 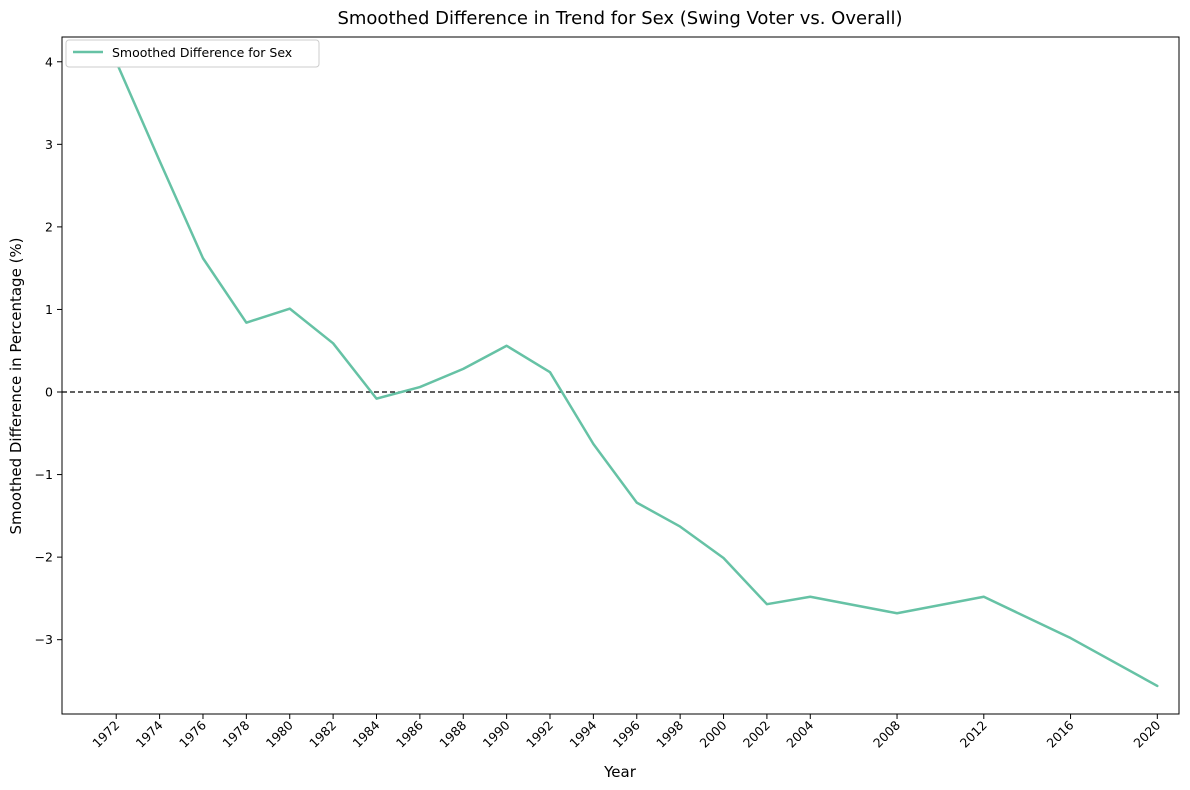 I want to click on x-tick-label: 2012, so click(x=973, y=734).